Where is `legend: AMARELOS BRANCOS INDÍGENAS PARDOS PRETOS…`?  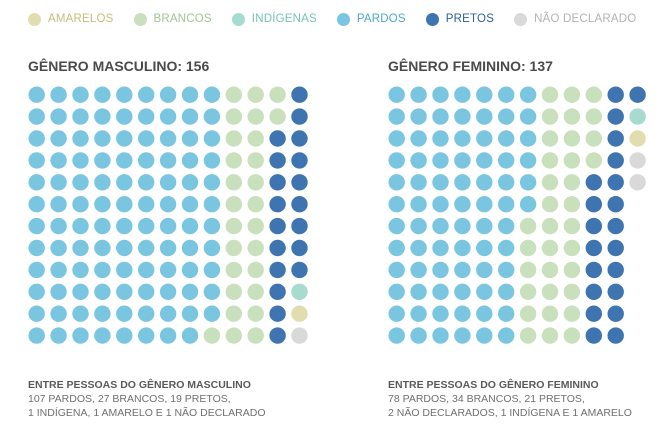 legend: AMARELOS BRANCOS INDÍGENAS PARDOS PRETOS… is located at coordinates (342, 19).